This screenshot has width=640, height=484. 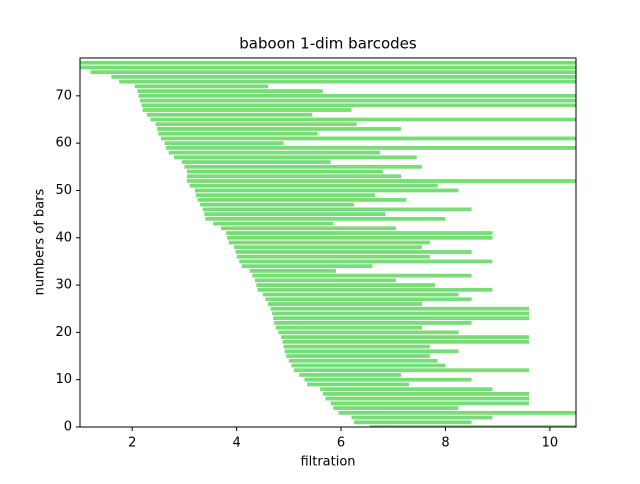 I want to click on x-tick-label: 2, so click(x=132, y=443).